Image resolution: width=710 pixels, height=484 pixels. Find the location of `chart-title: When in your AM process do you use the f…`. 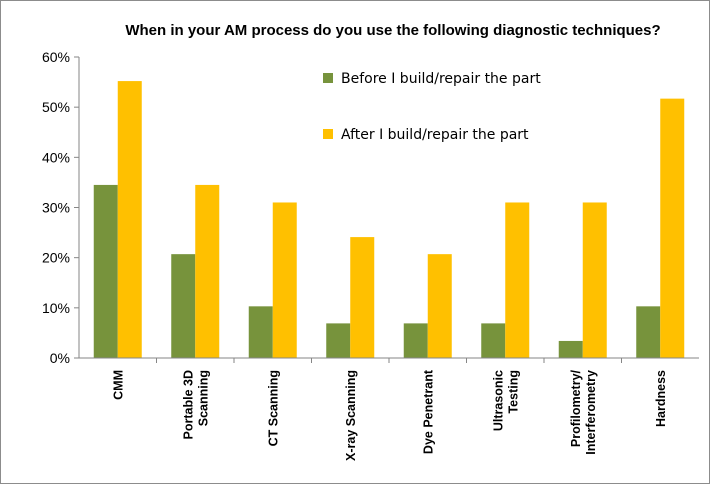

chart-title: When in your AM process do you use the f… is located at coordinates (392, 30).